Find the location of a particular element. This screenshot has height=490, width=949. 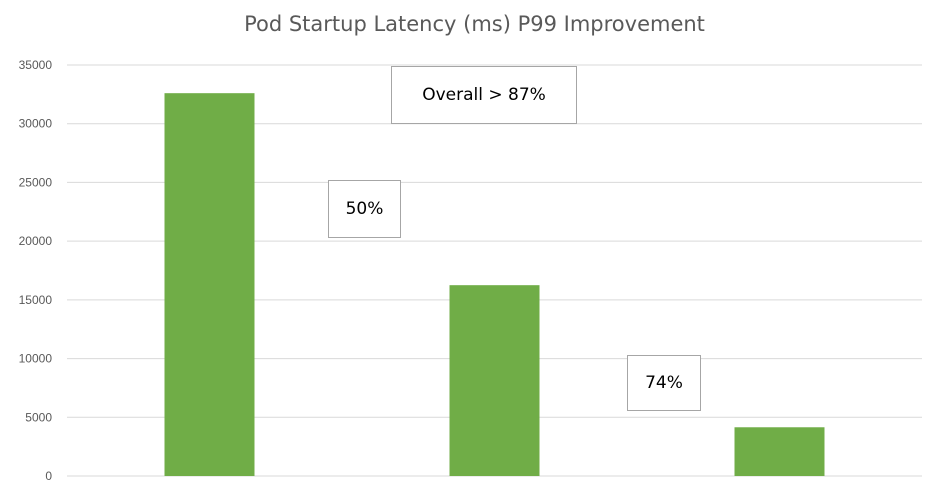

step2-annotation: 74% is located at coordinates (664, 383).